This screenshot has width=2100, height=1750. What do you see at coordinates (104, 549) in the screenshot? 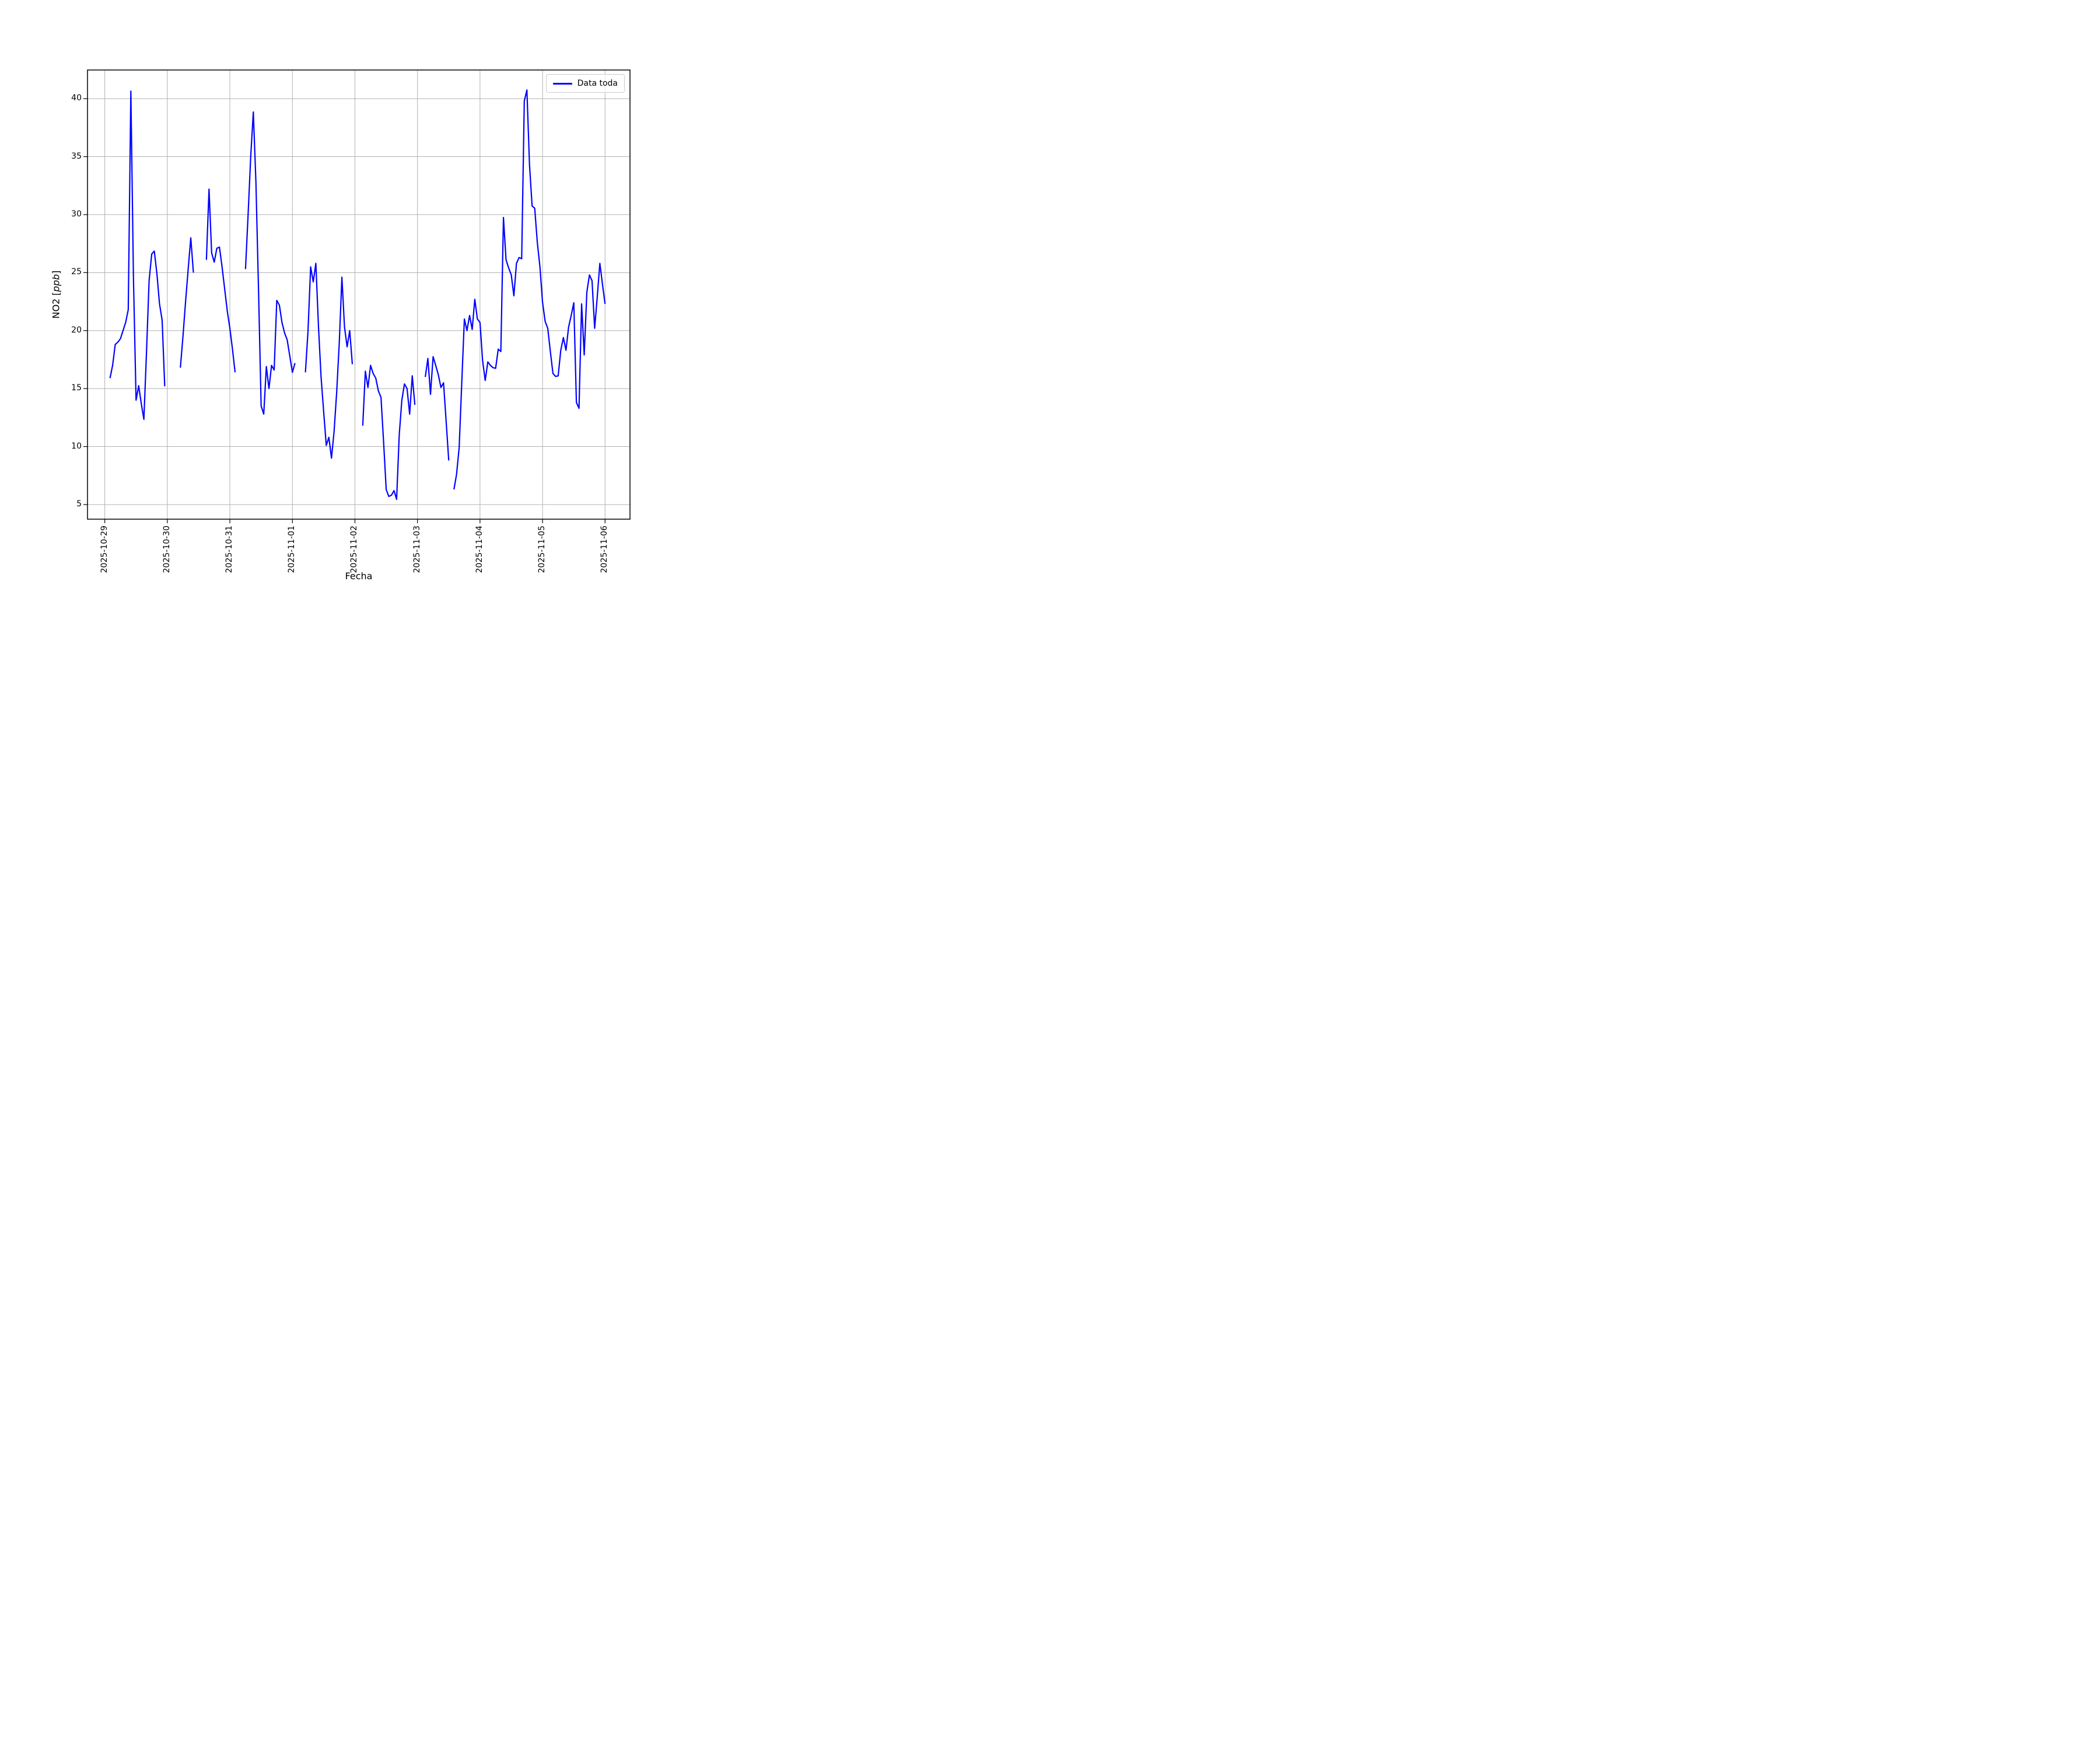
I see `x-tick-label: 2025-10-29` at bounding box center [104, 549].